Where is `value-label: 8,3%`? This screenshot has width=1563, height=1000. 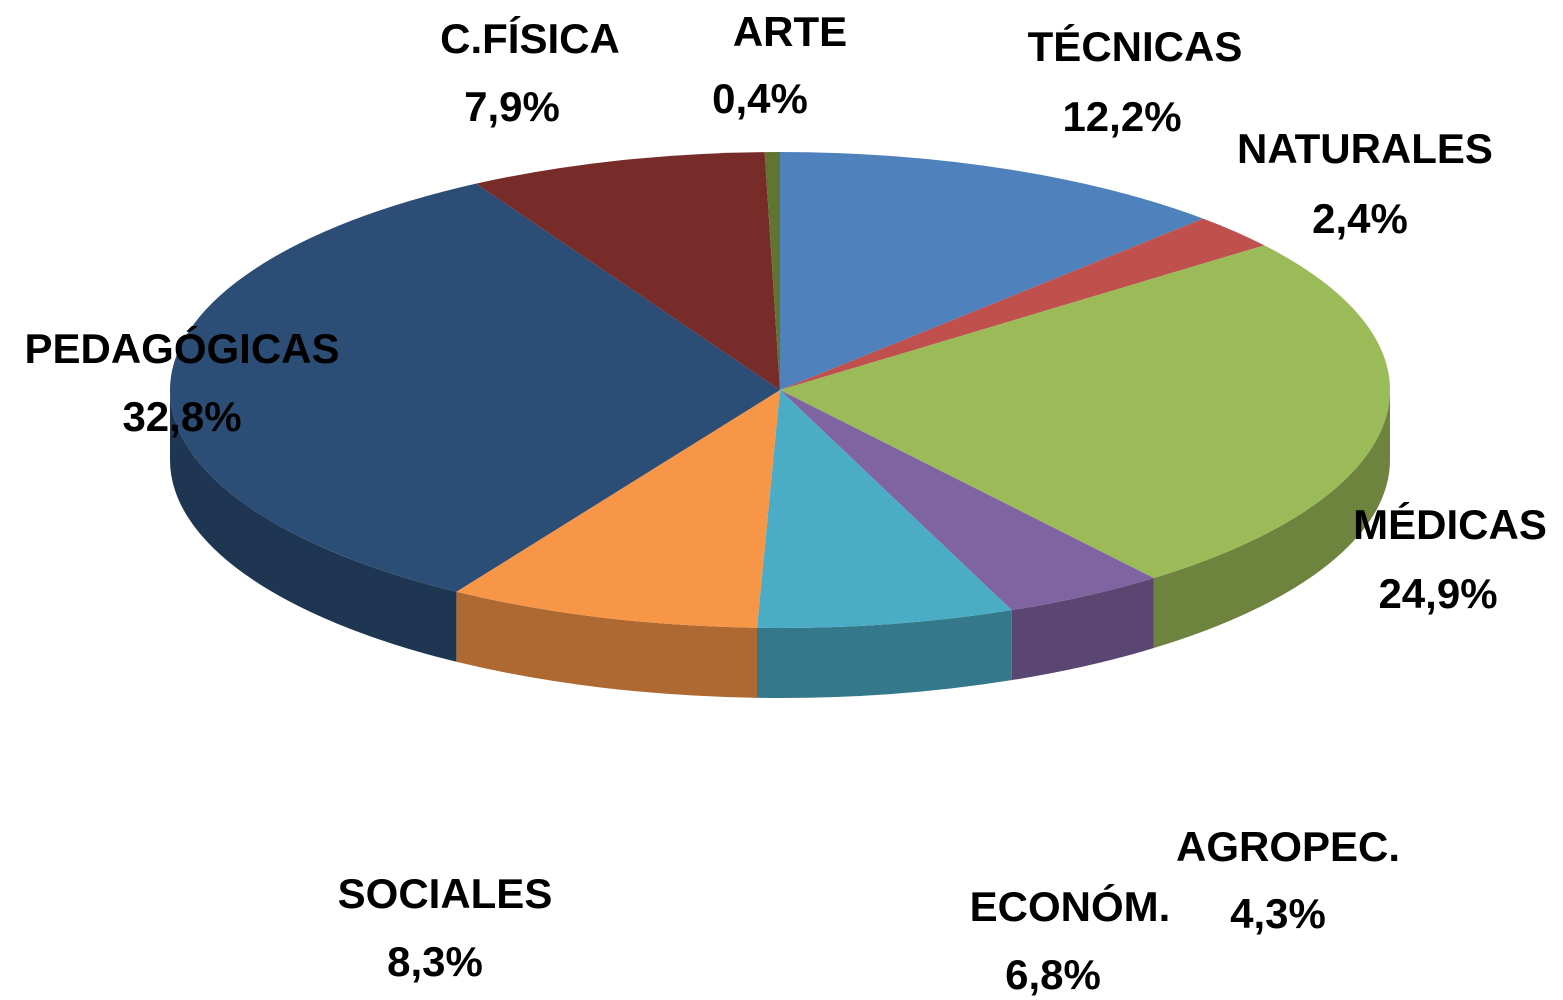 value-label: 8,3% is located at coordinates (435, 961).